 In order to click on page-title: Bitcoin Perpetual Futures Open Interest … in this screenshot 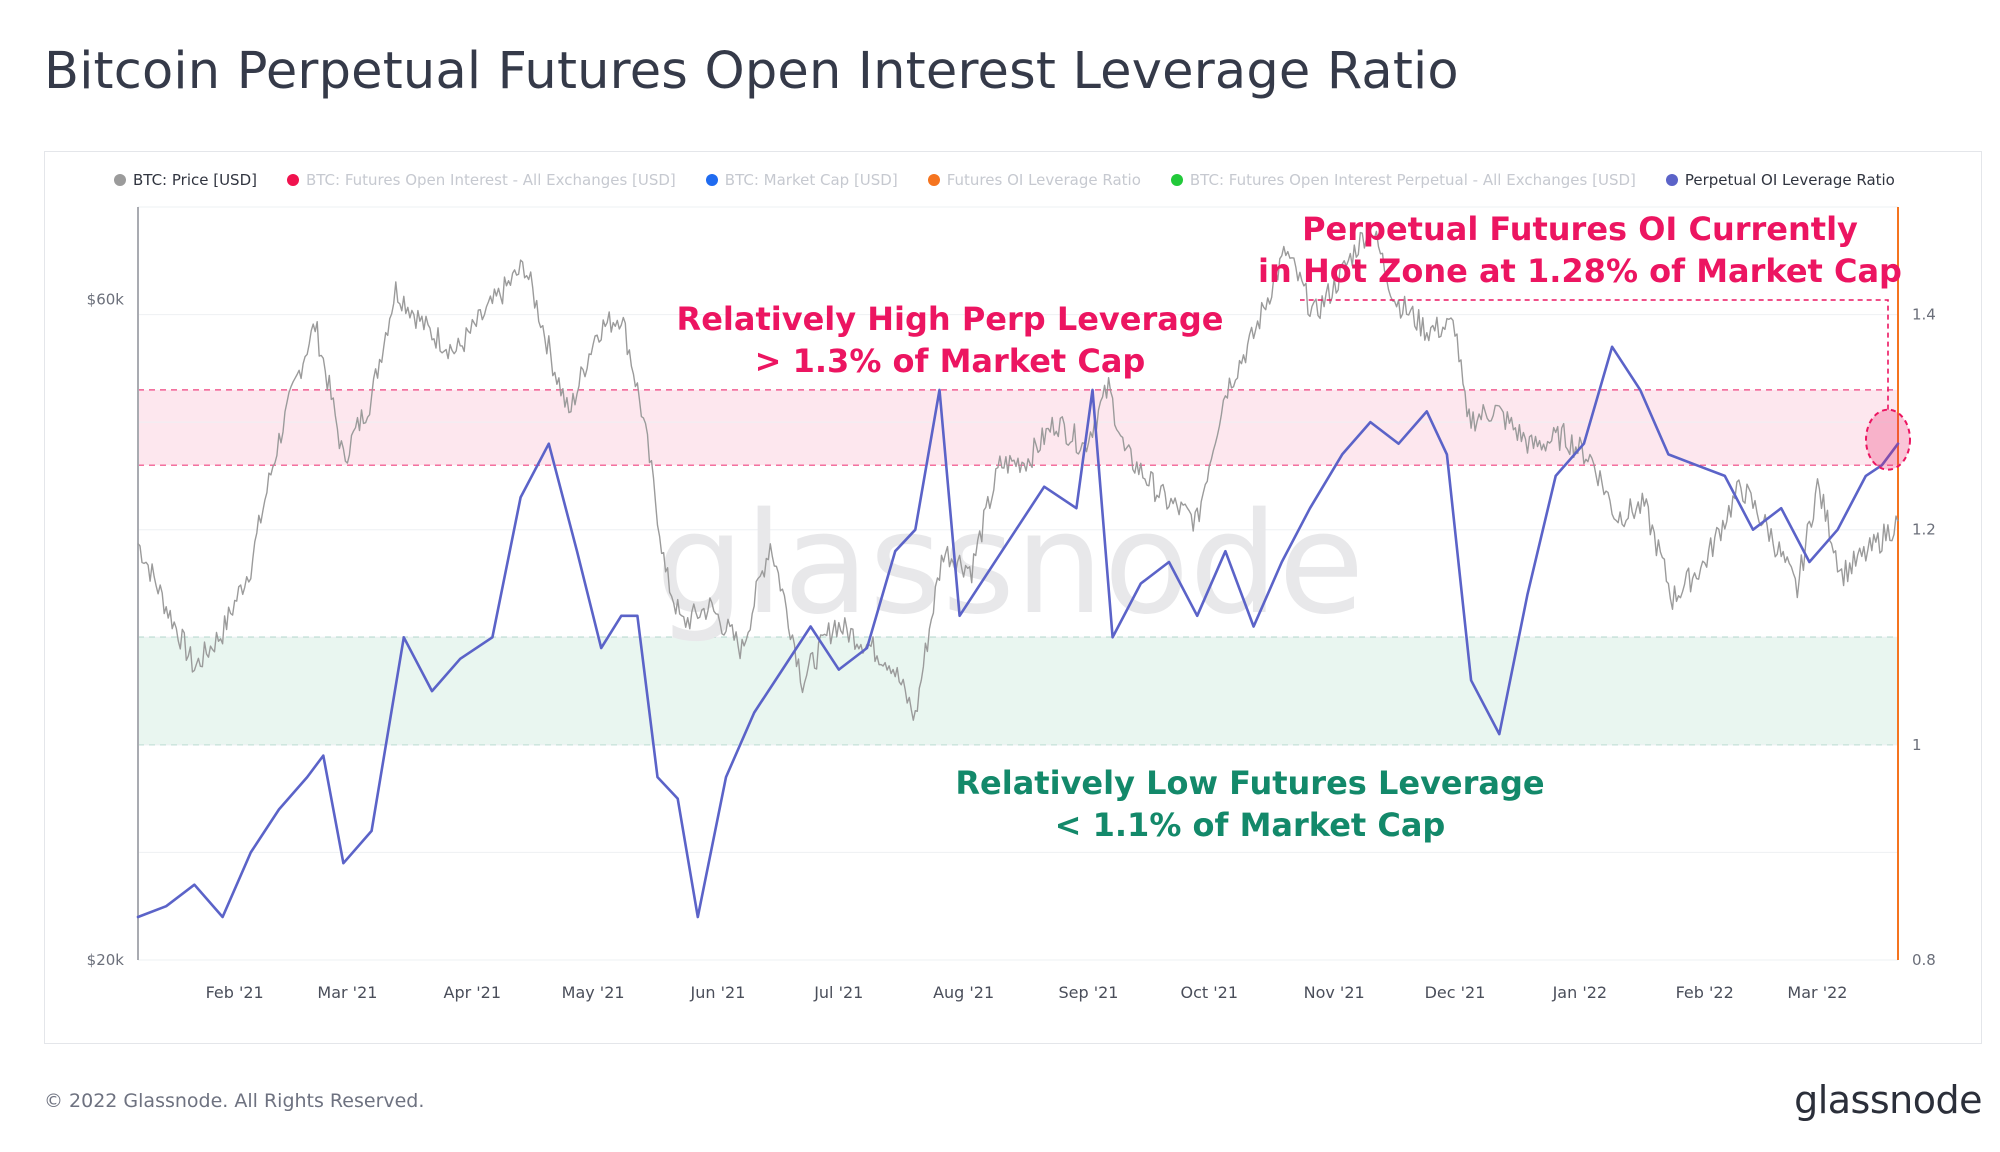, I will do `click(751, 71)`.